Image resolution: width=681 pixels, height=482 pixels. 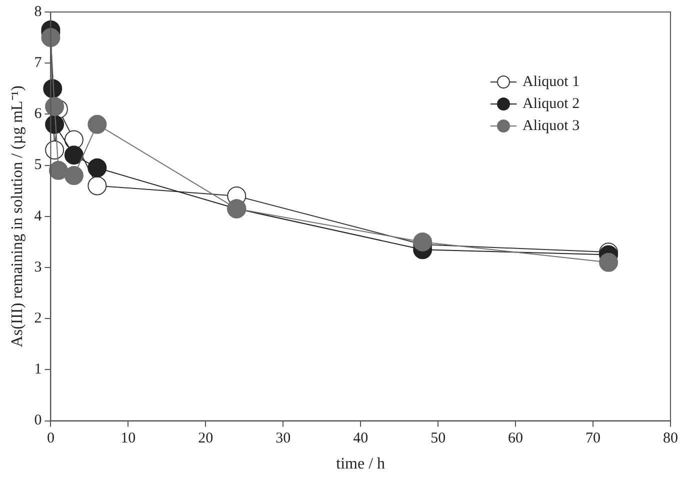 I want to click on x-tick-label: 20, so click(x=206, y=438).